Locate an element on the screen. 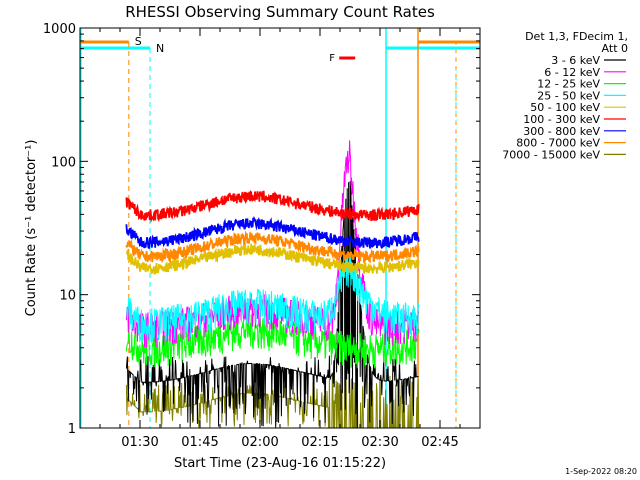 This screenshot has width=640, height=480. legend-label: 6 - 12 keV is located at coordinates (572, 72).